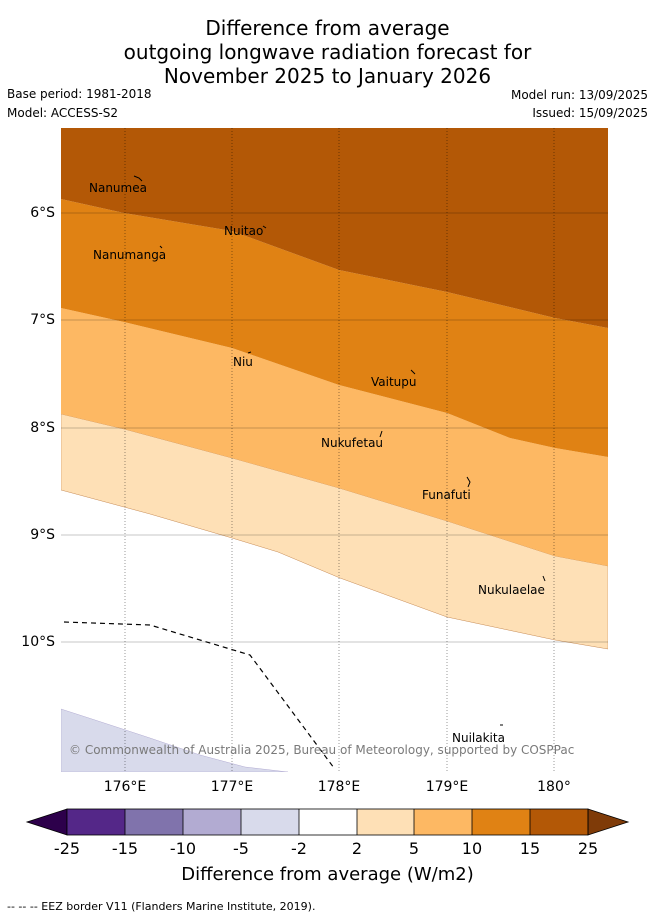  What do you see at coordinates (199, 695) in the screenshot?
I see `eez-border-line` at bounding box center [199, 695].